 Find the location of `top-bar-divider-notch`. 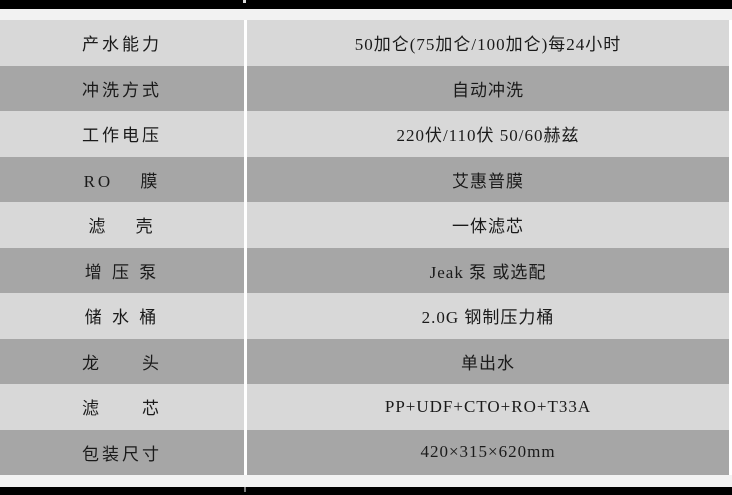

top-bar-divider-notch is located at coordinates (244, 1).